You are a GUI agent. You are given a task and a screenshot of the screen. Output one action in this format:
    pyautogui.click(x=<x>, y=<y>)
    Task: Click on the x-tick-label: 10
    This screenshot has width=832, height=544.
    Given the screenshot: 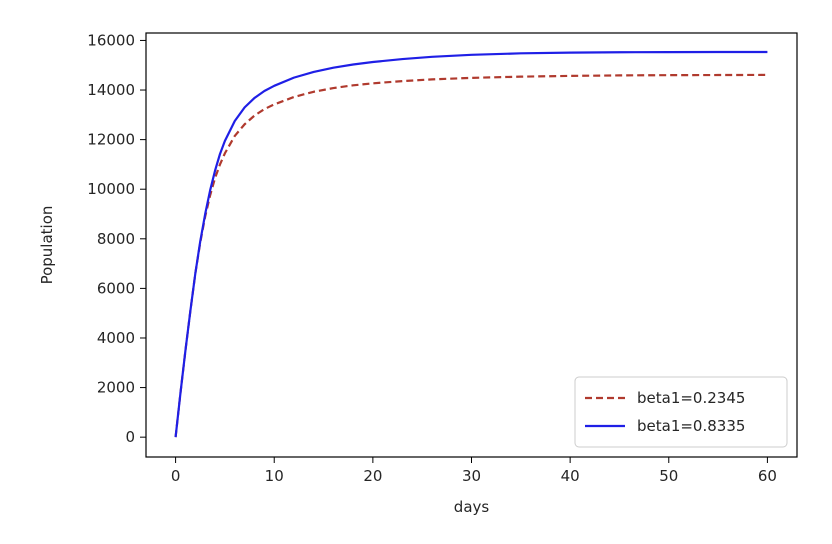 What is the action you would take?
    pyautogui.click(x=274, y=476)
    